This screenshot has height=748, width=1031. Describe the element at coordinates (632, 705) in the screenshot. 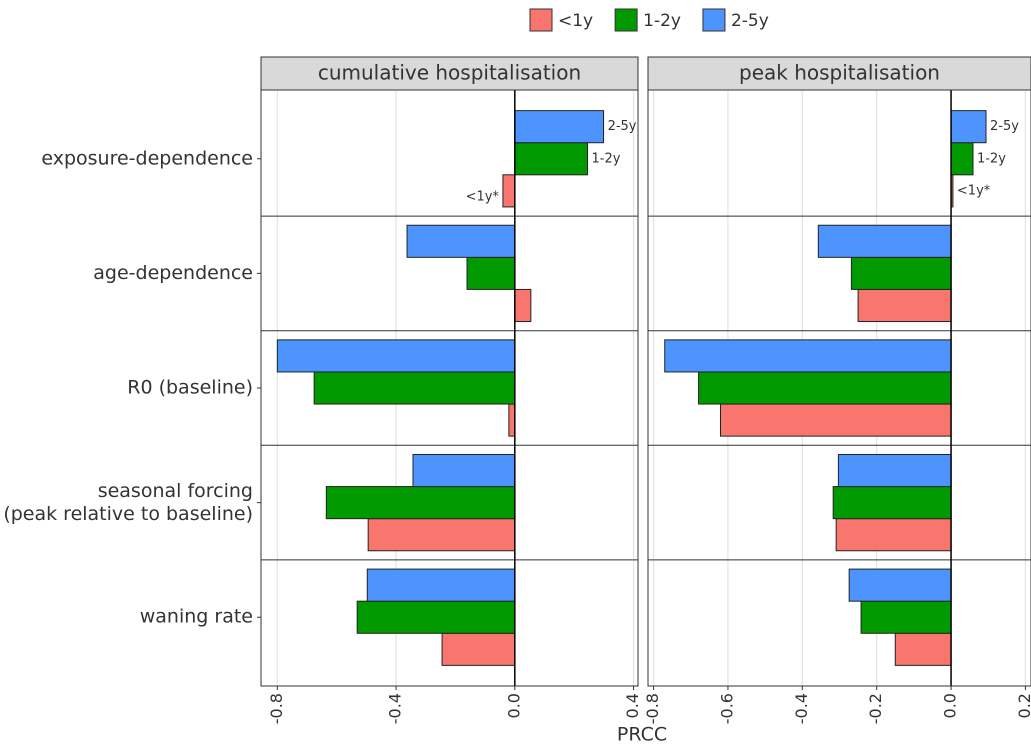

I see `x-tick-label: 0.4` at that location.